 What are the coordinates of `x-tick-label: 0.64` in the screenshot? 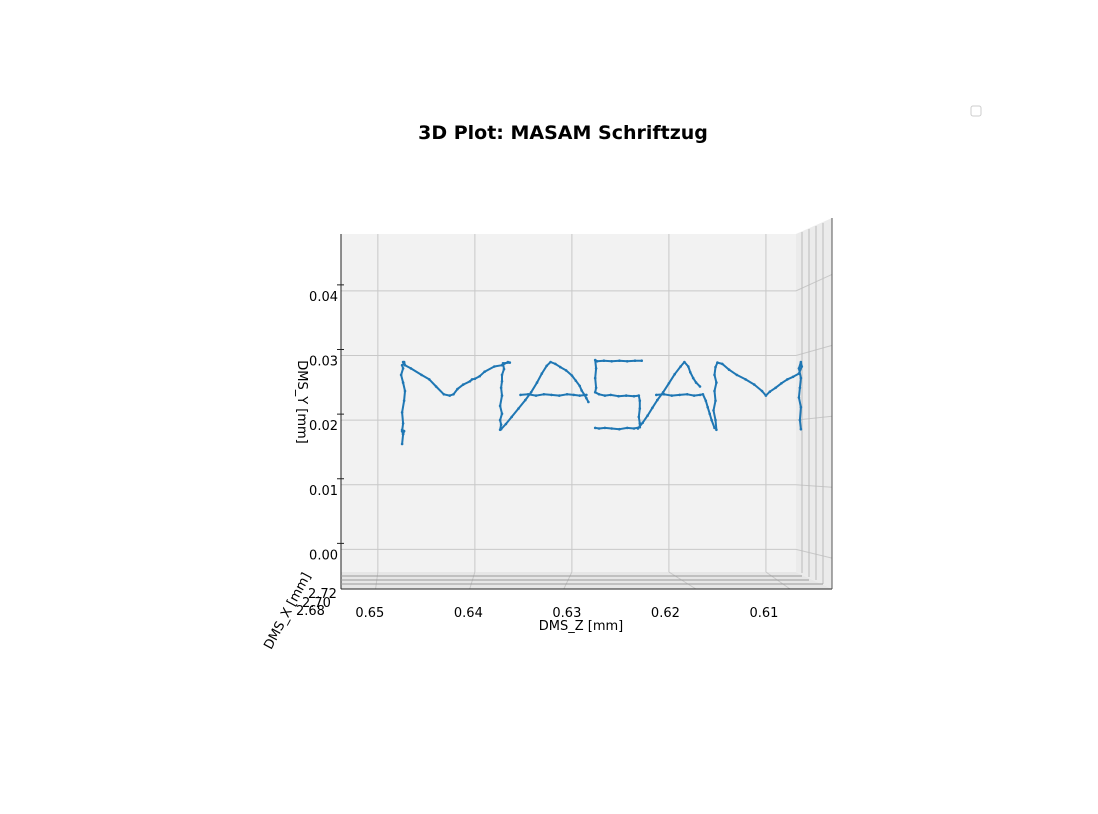 It's located at (468, 613).